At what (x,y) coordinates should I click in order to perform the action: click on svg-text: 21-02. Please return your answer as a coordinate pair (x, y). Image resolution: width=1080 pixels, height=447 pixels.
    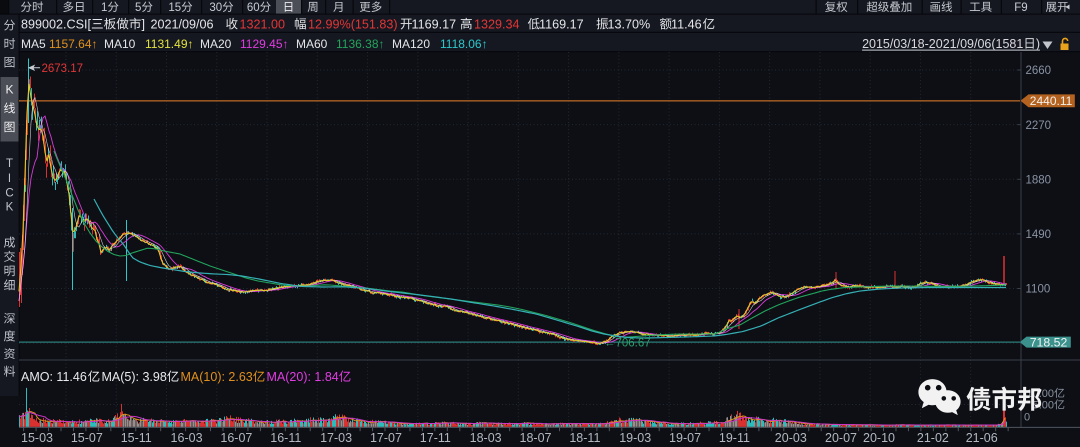
    Looking at the image, I should click on (933, 438).